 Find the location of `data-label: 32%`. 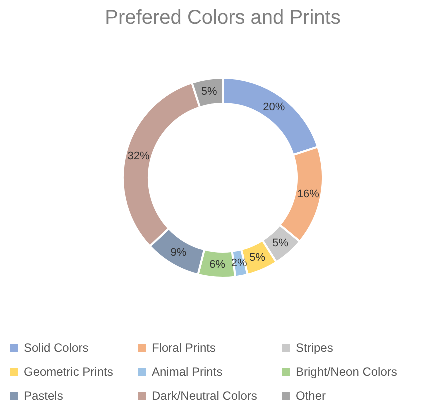

data-label: 32% is located at coordinates (139, 156).